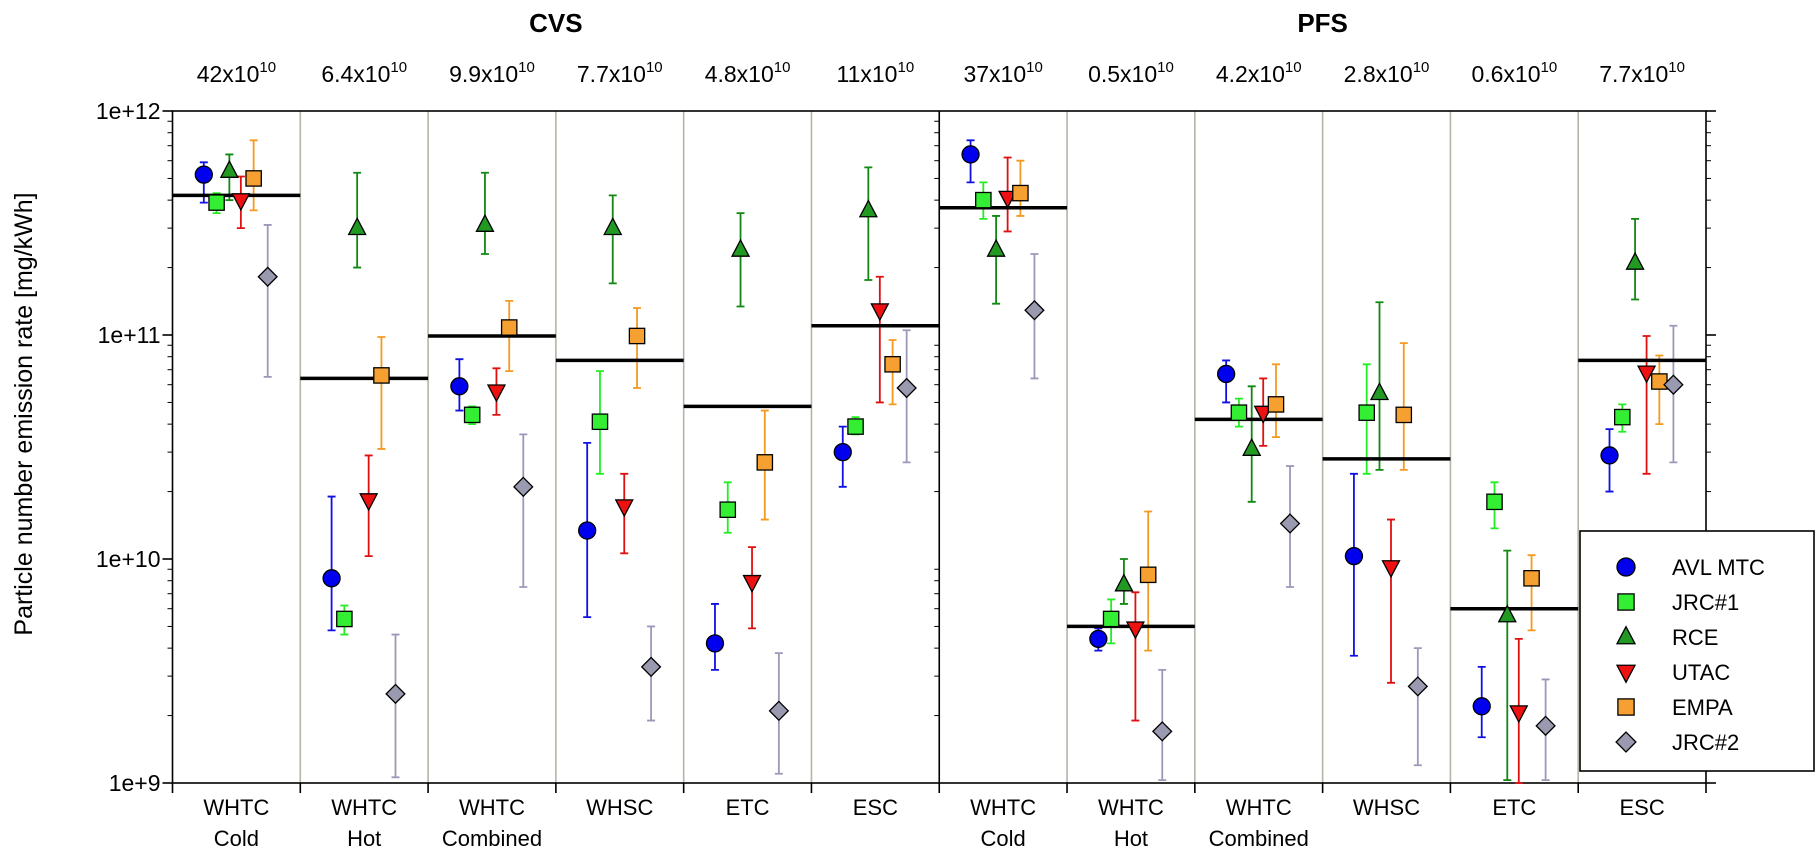 This screenshot has width=1816, height=854. Describe the element at coordinates (867, 74) in the screenshot. I see `mean-label-base: 11x10` at that location.